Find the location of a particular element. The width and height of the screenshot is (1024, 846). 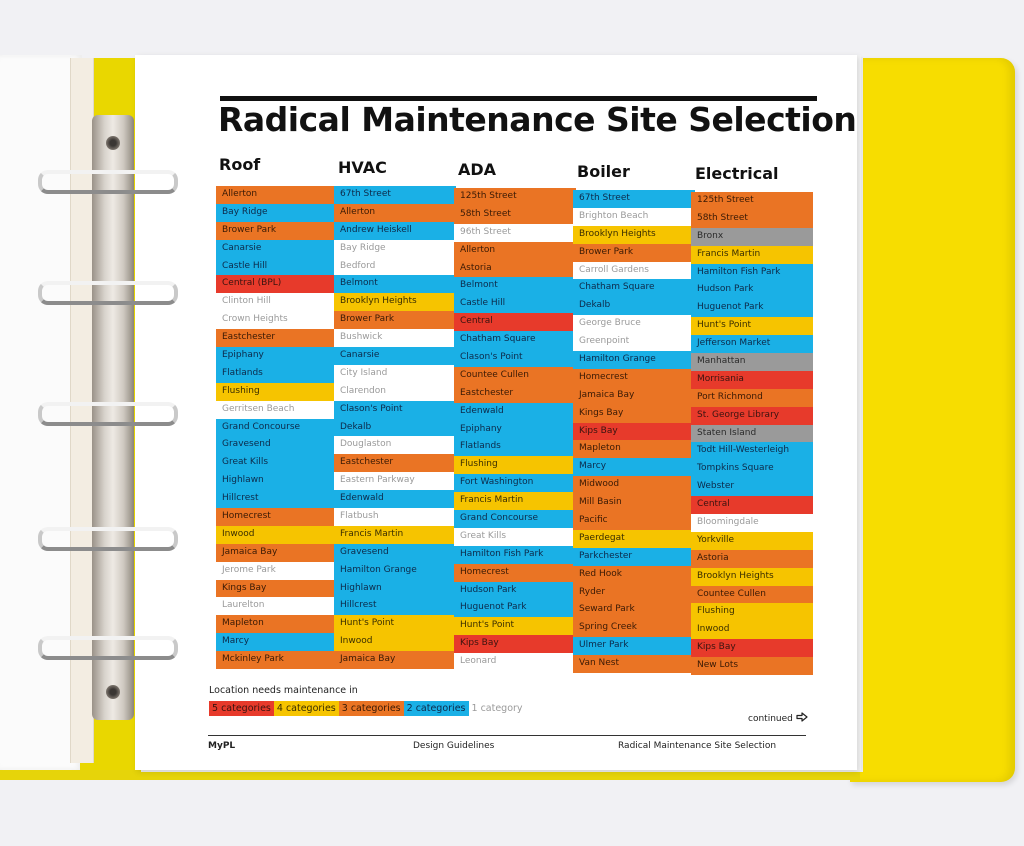

site-cell: Staten Island is located at coordinates (752, 433).